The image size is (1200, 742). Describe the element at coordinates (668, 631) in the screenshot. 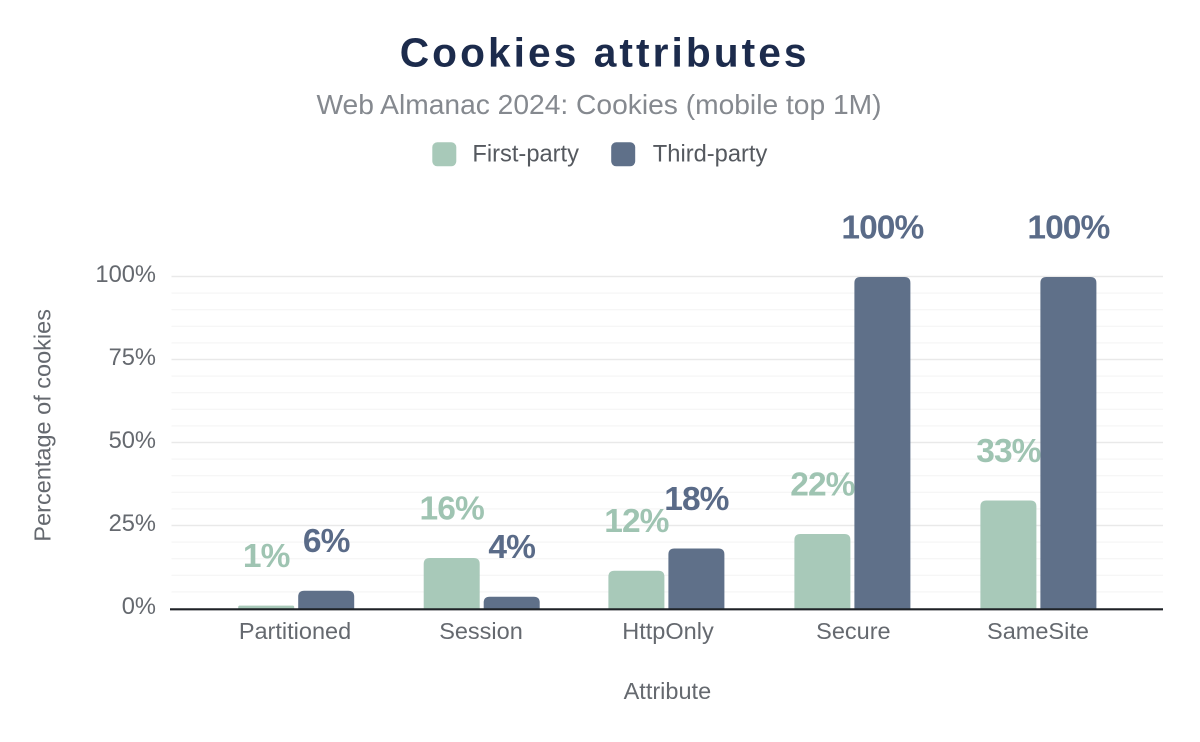

I see `svg-text: HttpOnly` at that location.